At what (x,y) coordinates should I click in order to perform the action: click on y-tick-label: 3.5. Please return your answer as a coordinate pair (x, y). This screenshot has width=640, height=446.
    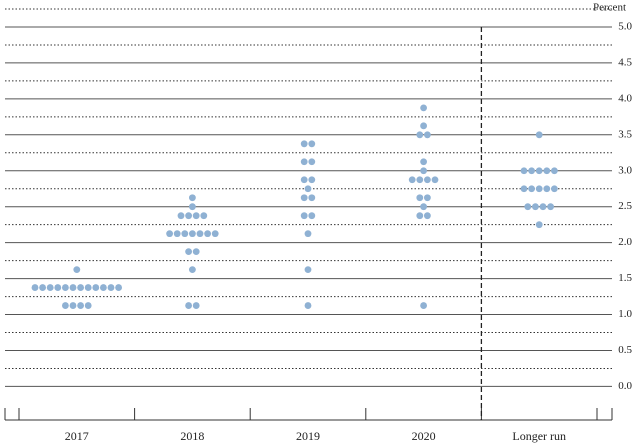
    Looking at the image, I should click on (625, 134).